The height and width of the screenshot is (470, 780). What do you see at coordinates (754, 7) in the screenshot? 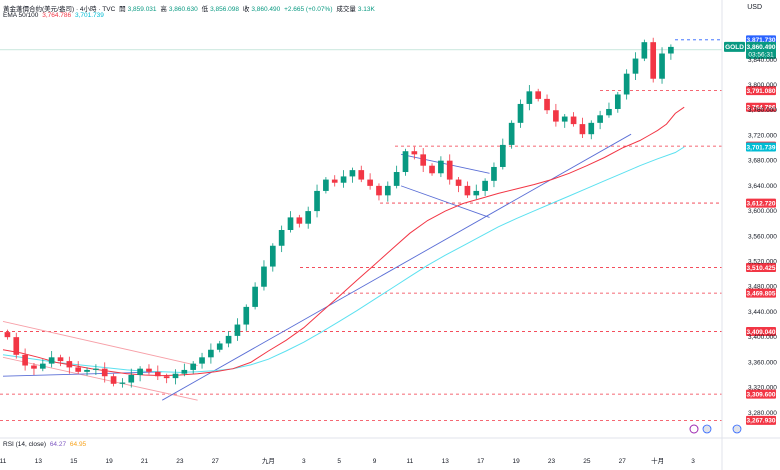
I see `currency-label: USD` at bounding box center [754, 7].